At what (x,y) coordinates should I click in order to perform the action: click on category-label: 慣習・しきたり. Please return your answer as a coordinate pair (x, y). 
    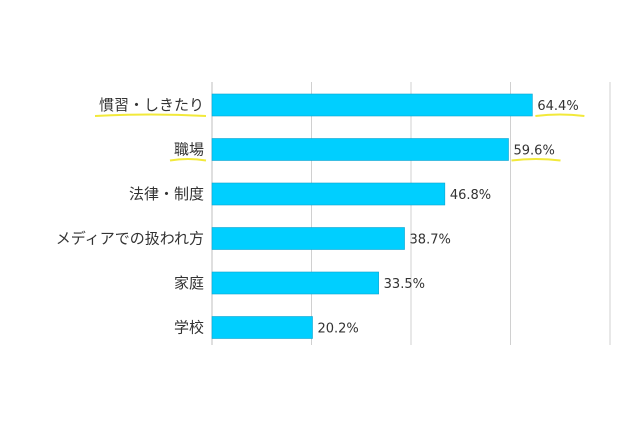
    Looking at the image, I should click on (151, 105).